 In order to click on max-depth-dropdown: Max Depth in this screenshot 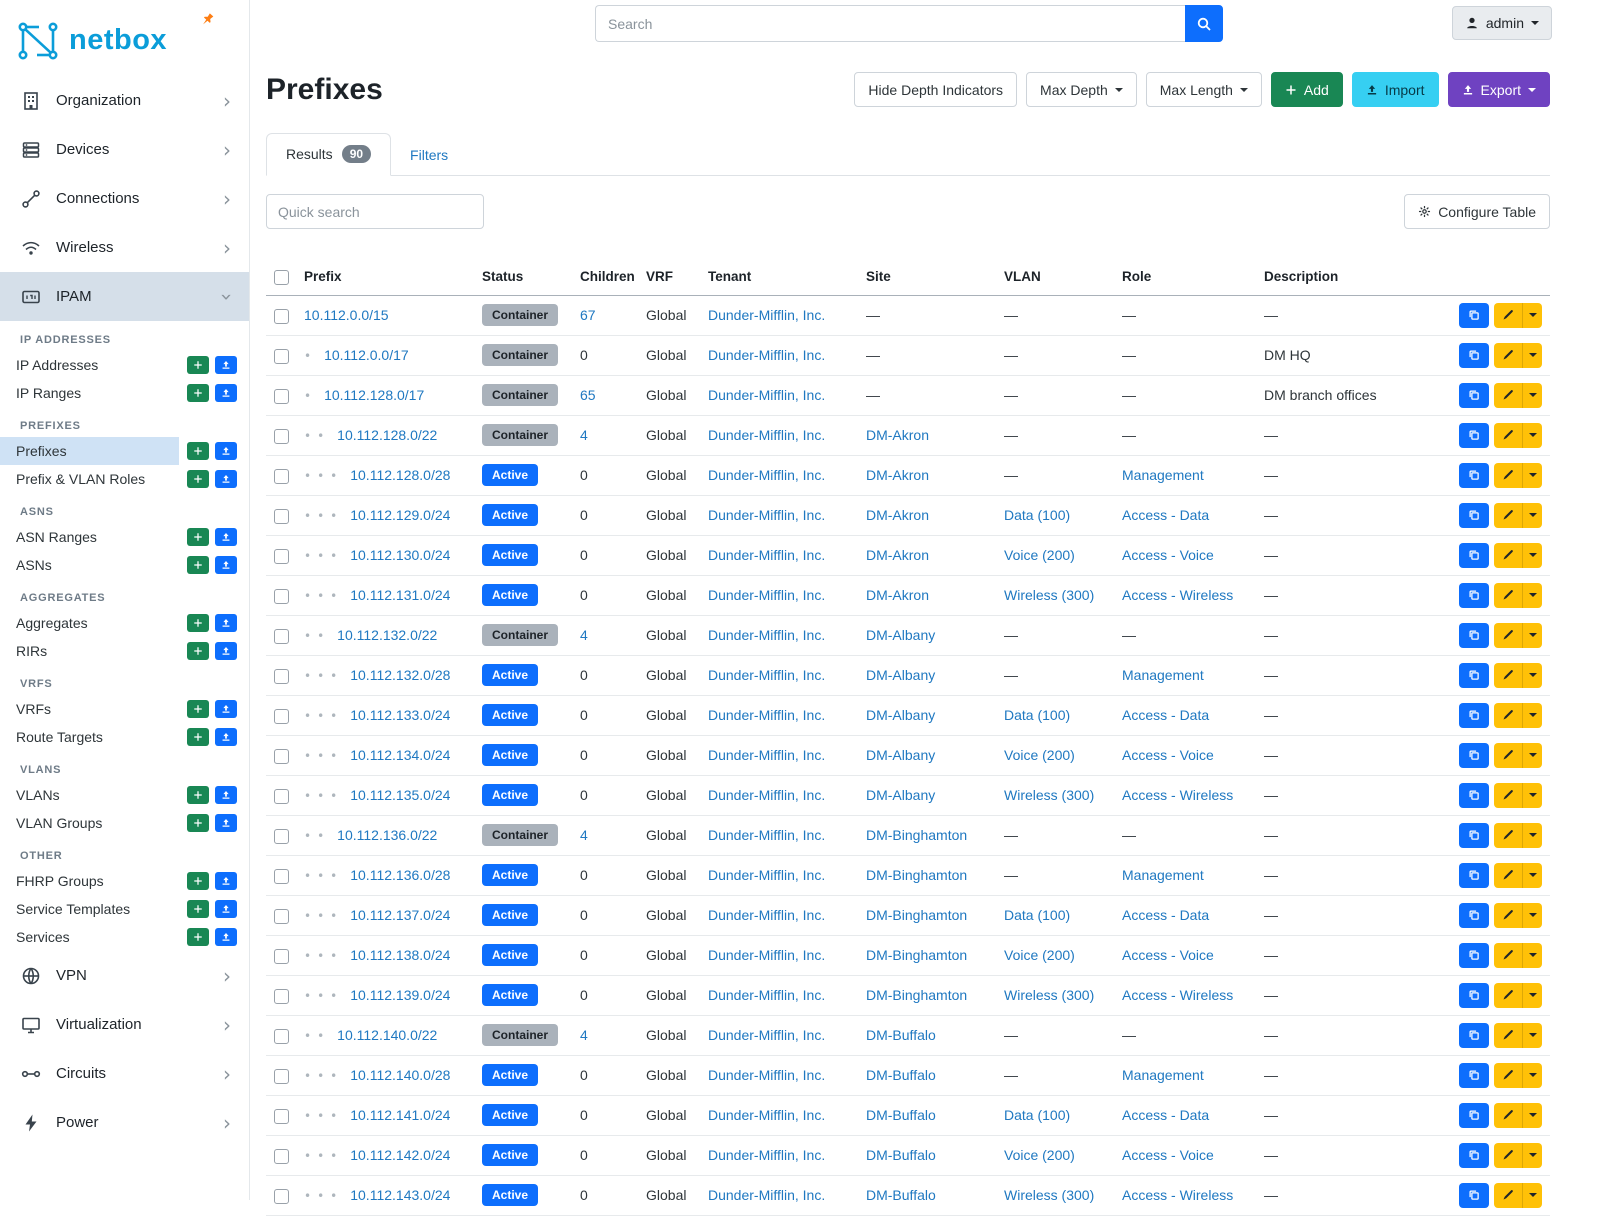, I will do `click(1081, 89)`.